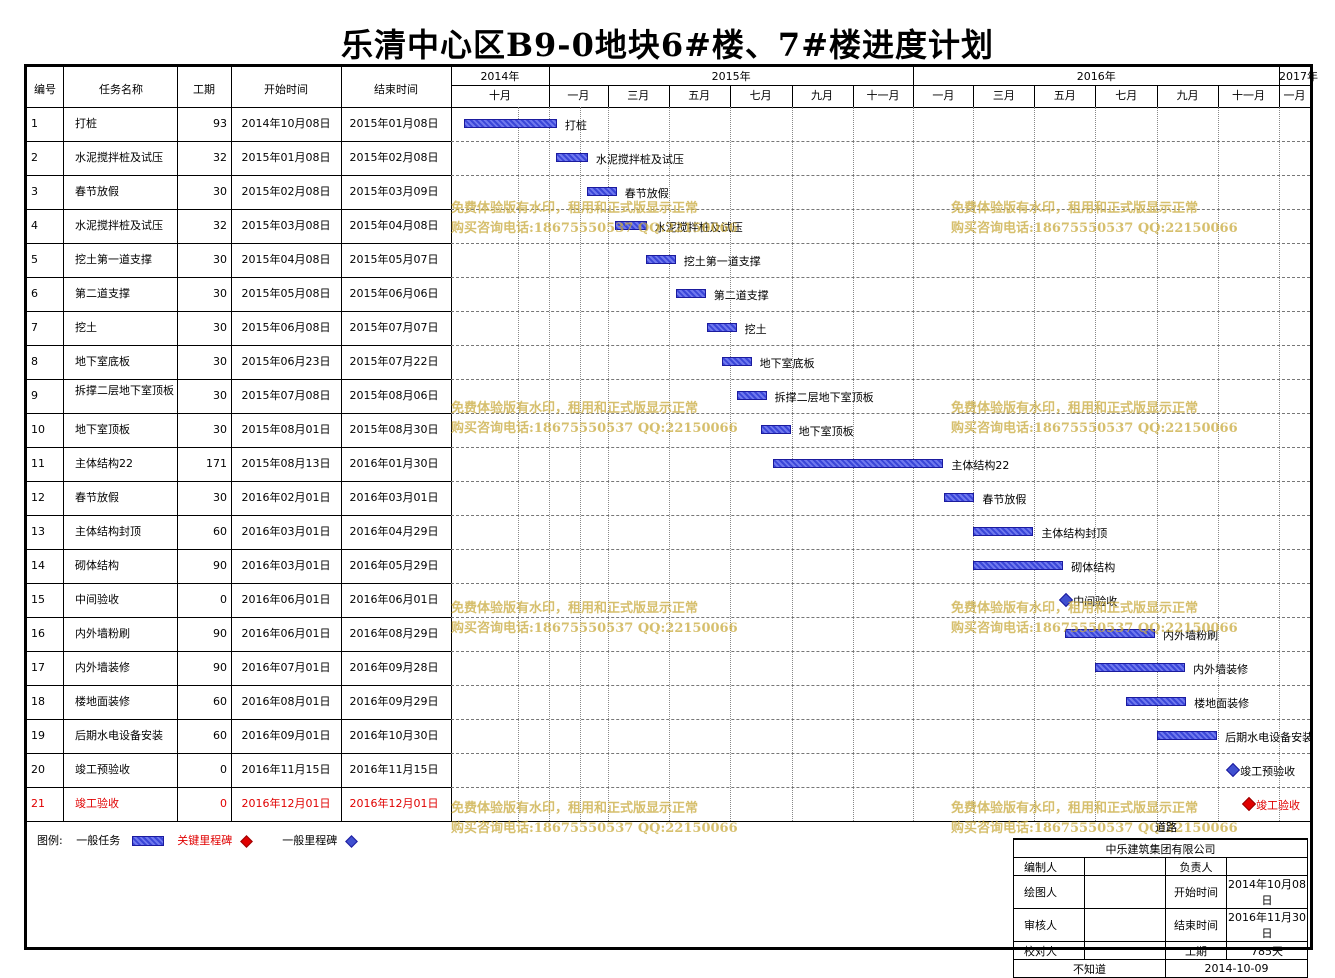 This screenshot has width=1335, height=978. What do you see at coordinates (286, 497) in the screenshot?
I see `task-start: 2016年02月01日` at bounding box center [286, 497].